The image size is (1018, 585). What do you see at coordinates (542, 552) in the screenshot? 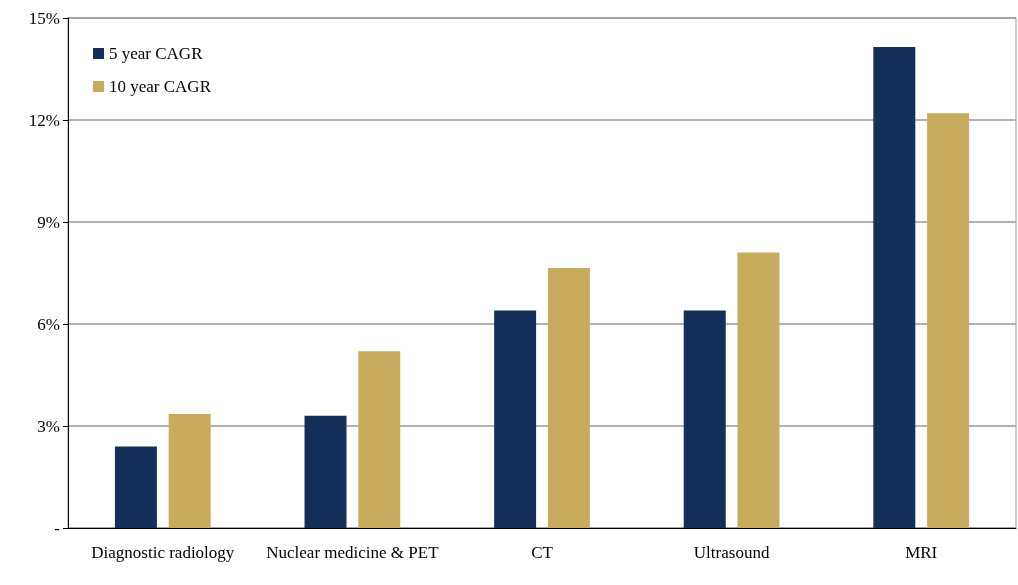
I see `x-tick-label: CT` at bounding box center [542, 552].